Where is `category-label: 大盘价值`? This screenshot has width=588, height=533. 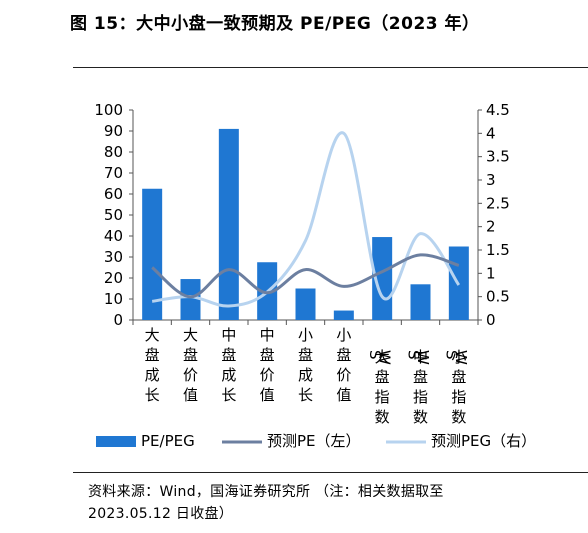
category-label: 大盘价值 is located at coordinates (190, 365).